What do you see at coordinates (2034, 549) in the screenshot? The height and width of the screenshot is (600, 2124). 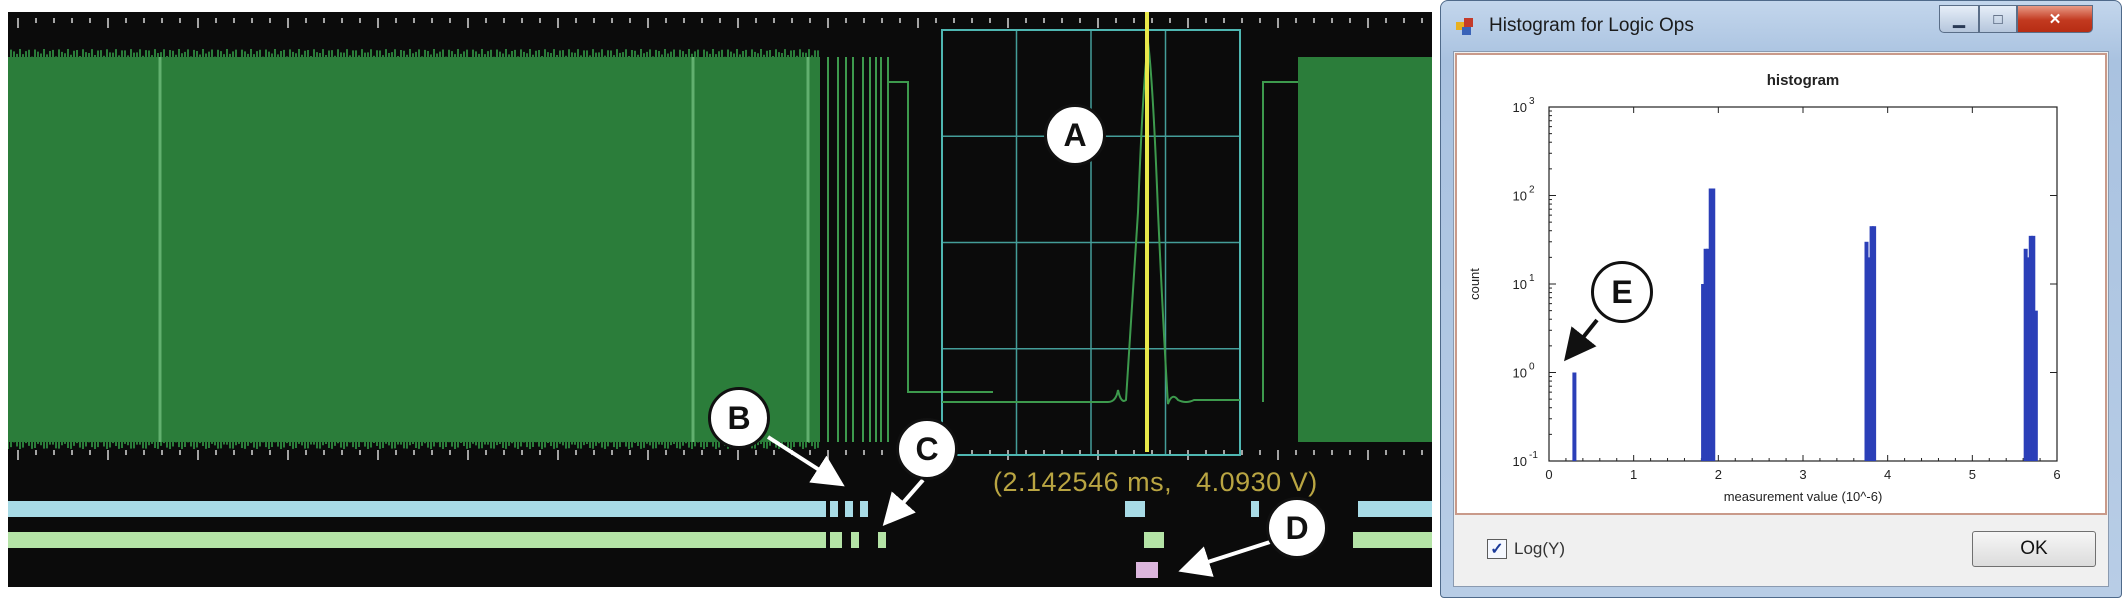 I see `ok-button: OK` at bounding box center [2034, 549].